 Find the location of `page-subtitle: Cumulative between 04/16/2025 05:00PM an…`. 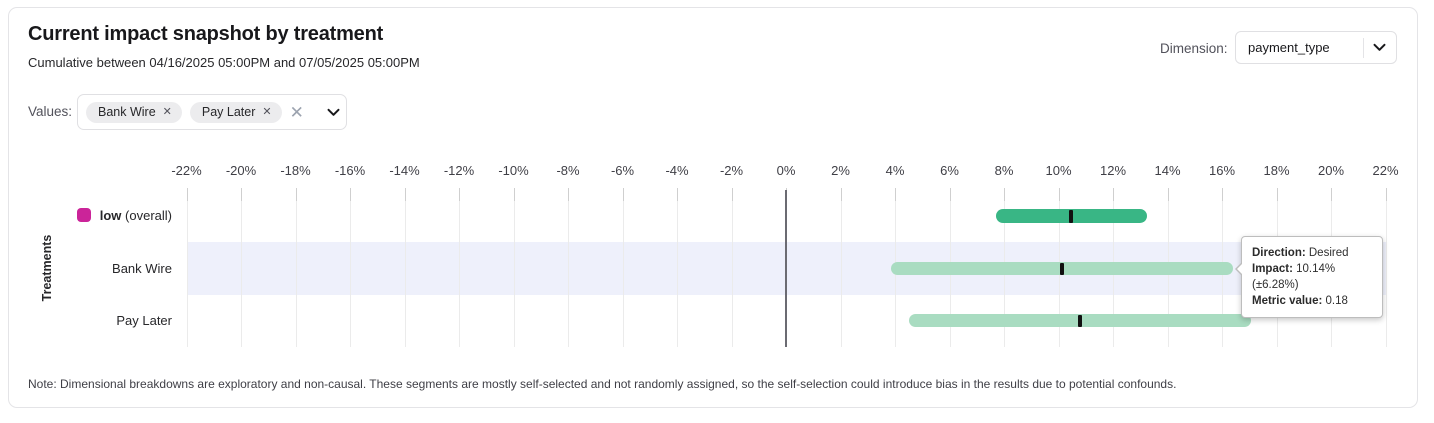

page-subtitle: Cumulative between 04/16/2025 05:00PM an… is located at coordinates (224, 62).